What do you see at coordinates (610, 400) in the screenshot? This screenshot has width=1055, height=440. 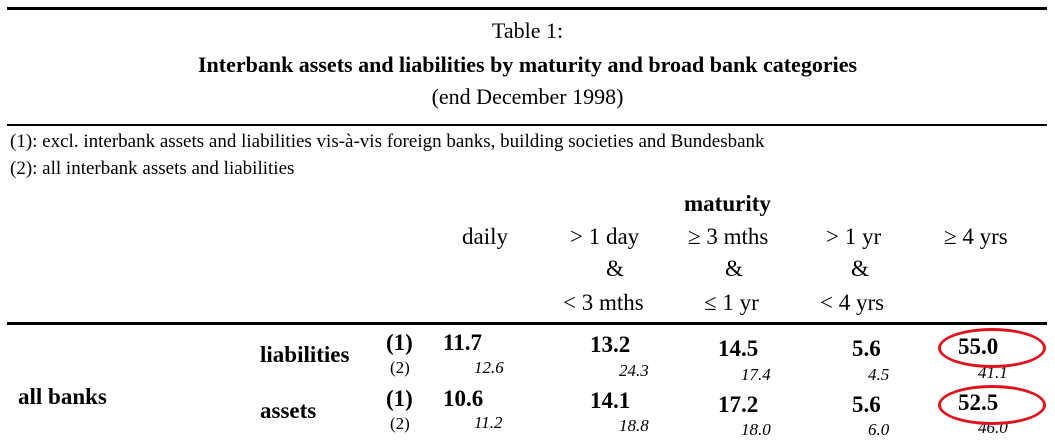 I see `assets-1-1d-3m: 14.1` at bounding box center [610, 400].